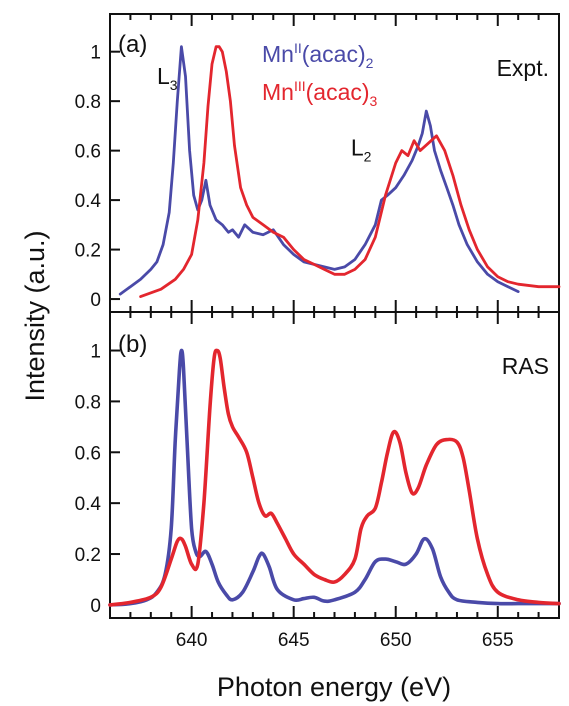 The width and height of the screenshot is (569, 706). What do you see at coordinates (192, 640) in the screenshot?
I see `x-tick-label: 640` at bounding box center [192, 640].